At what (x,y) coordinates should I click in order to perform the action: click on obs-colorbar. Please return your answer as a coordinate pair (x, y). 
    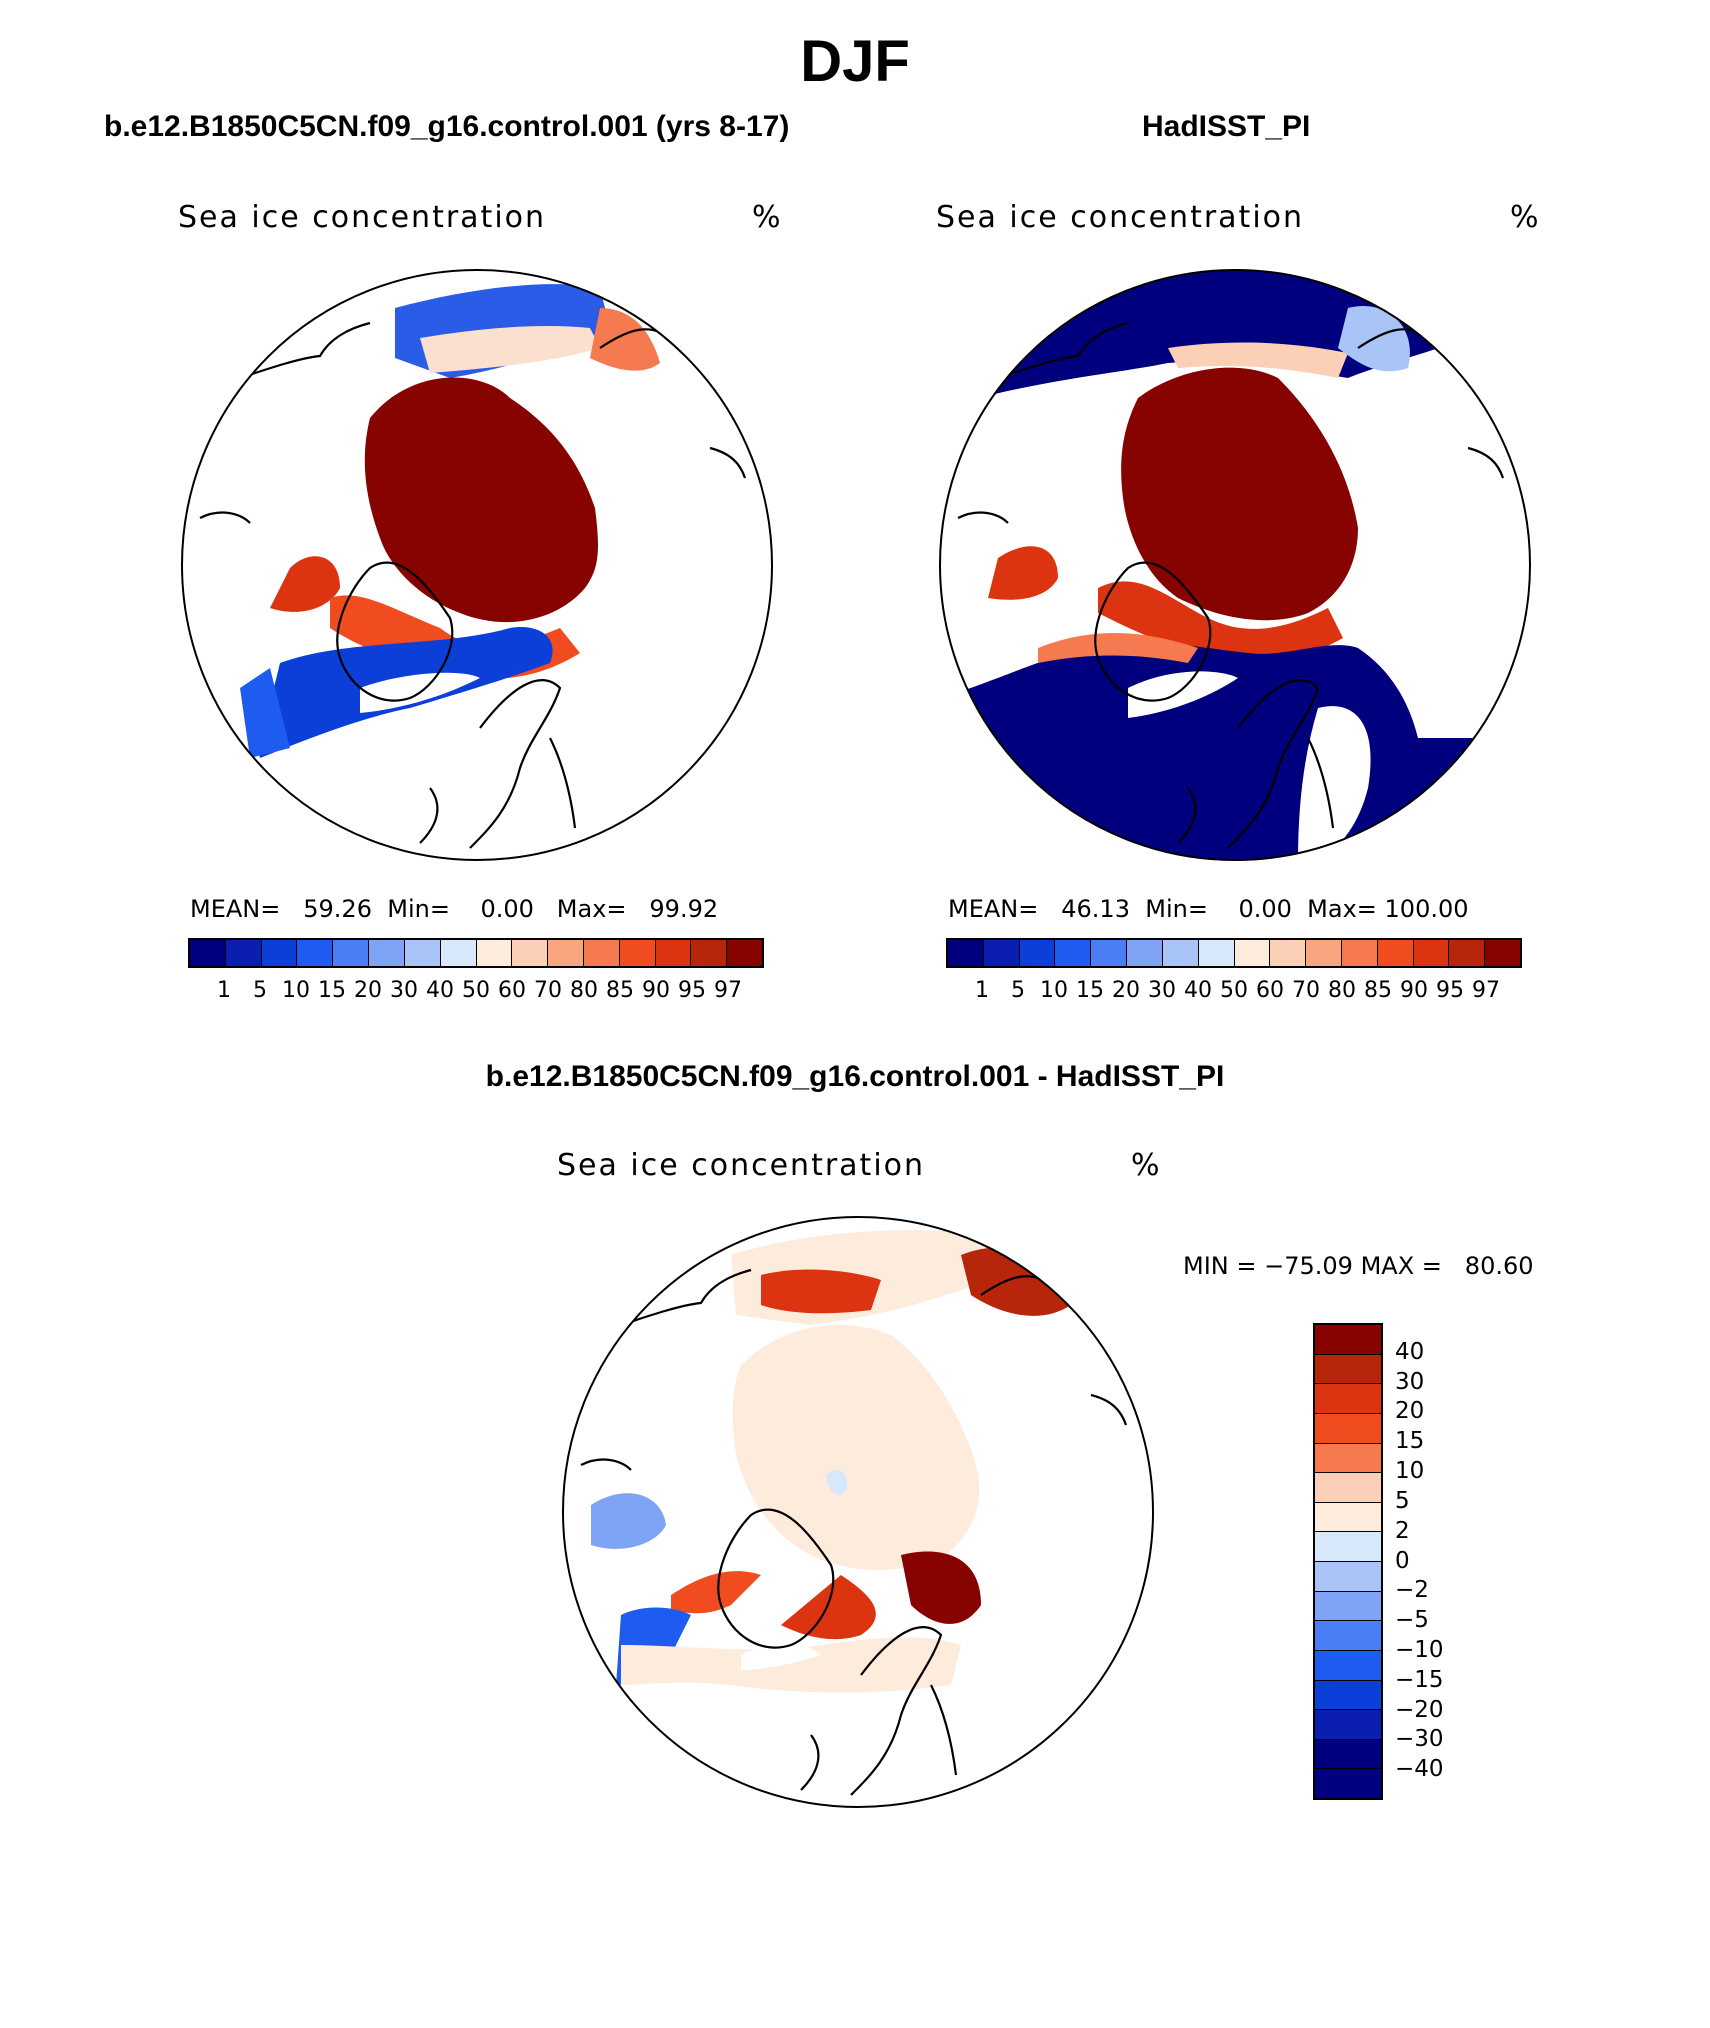
    Looking at the image, I should click on (1234, 953).